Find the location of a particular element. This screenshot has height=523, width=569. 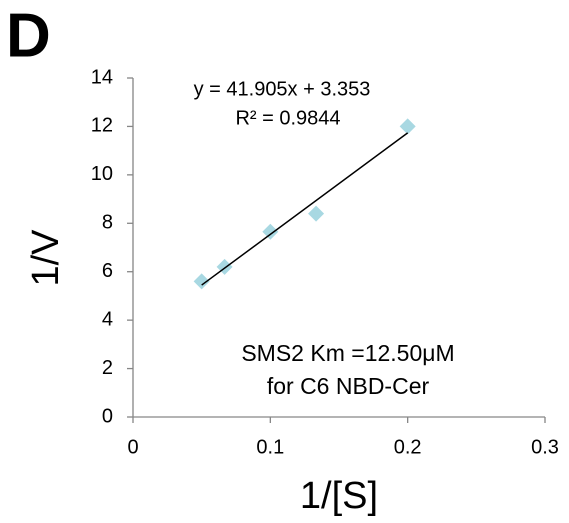

y-tick-label: 12 is located at coordinates (102, 126).